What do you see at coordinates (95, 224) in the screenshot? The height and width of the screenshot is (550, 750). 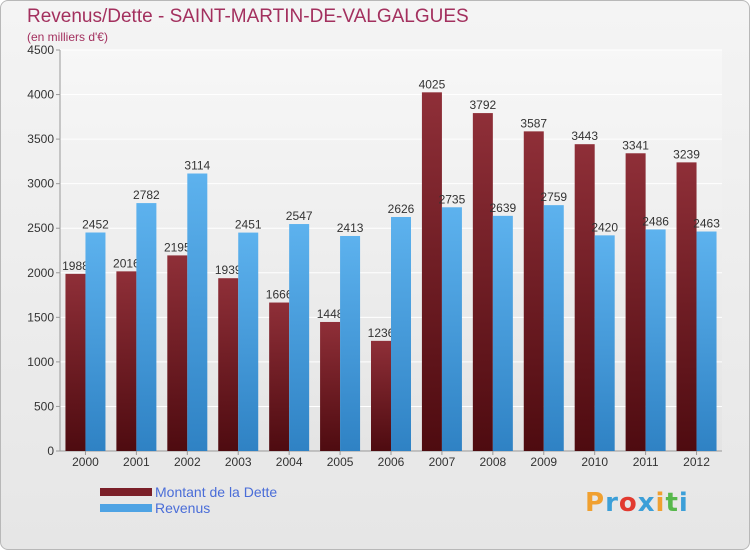 I see `data-label-revenus: 2452` at bounding box center [95, 224].